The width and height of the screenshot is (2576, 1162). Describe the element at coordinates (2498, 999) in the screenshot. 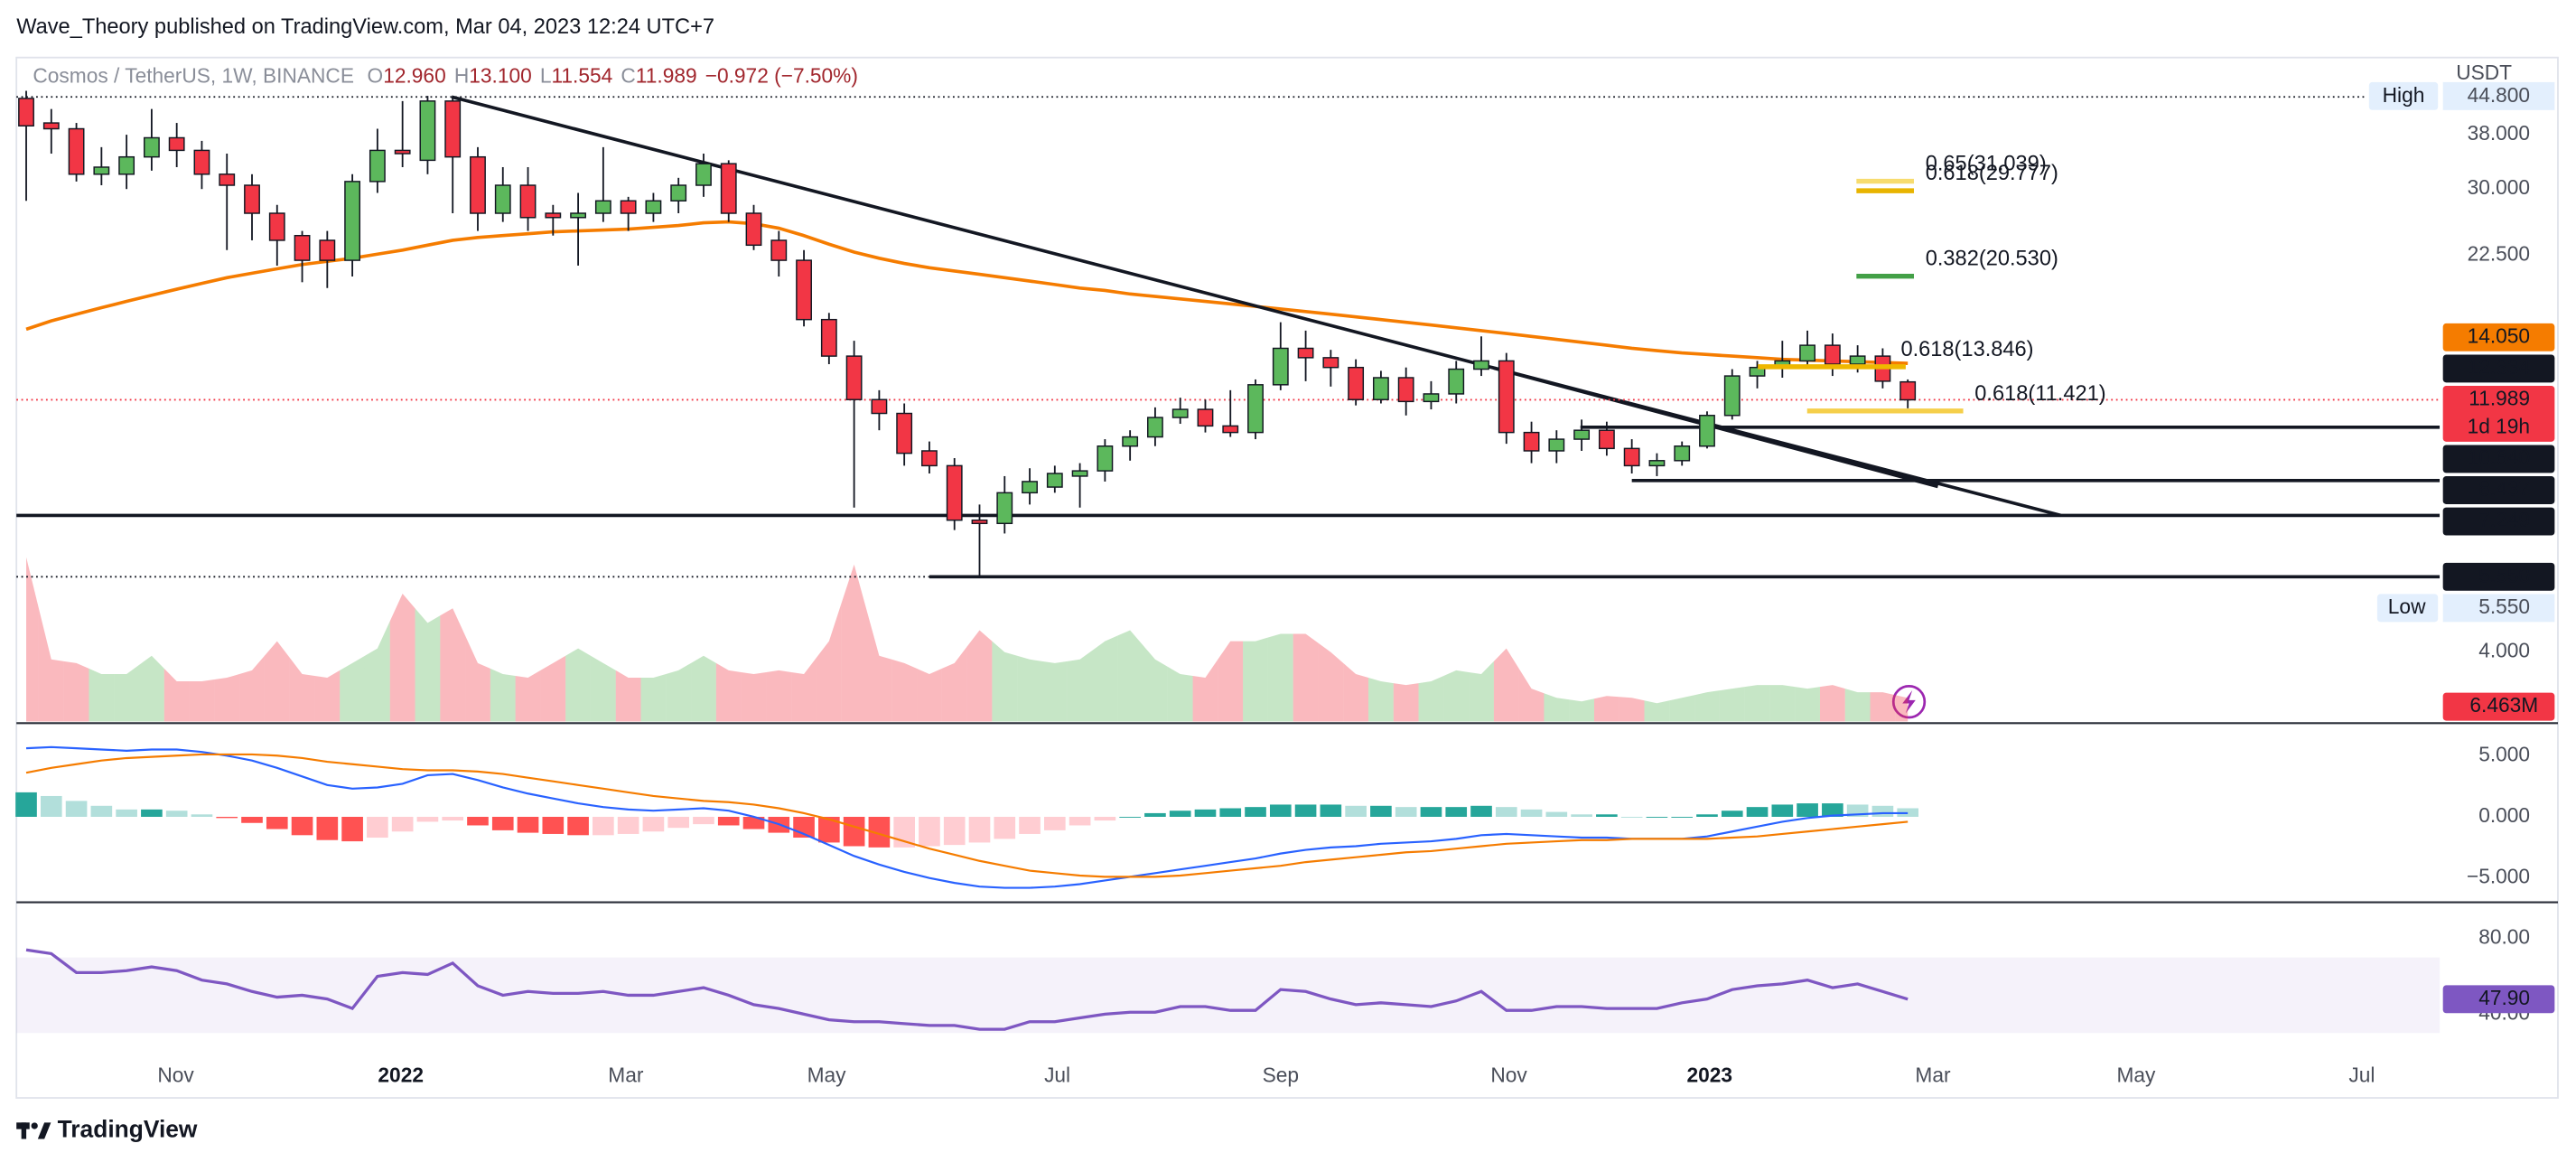

I see `rsi-tag-bg` at that location.